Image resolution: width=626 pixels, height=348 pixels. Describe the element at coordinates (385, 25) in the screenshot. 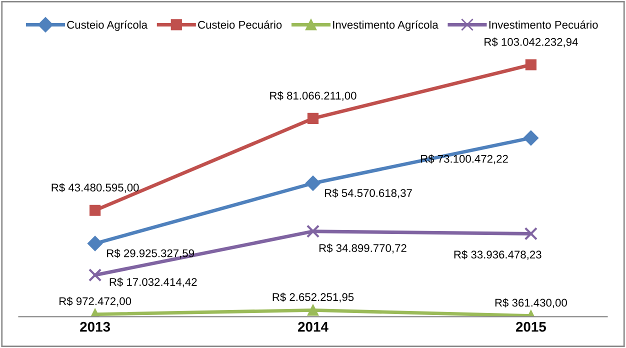

I see `legend-label: Investimento Agrícola` at that location.